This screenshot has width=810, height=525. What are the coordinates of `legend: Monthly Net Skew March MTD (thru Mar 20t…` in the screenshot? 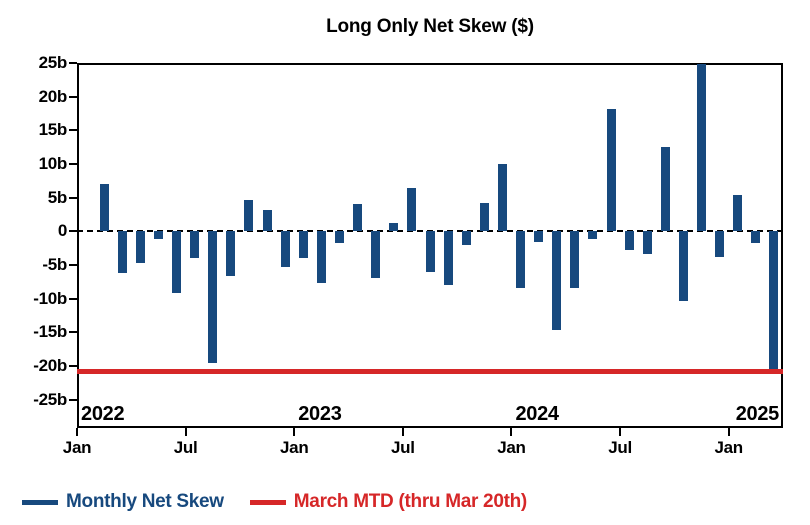 It's located at (287, 502).